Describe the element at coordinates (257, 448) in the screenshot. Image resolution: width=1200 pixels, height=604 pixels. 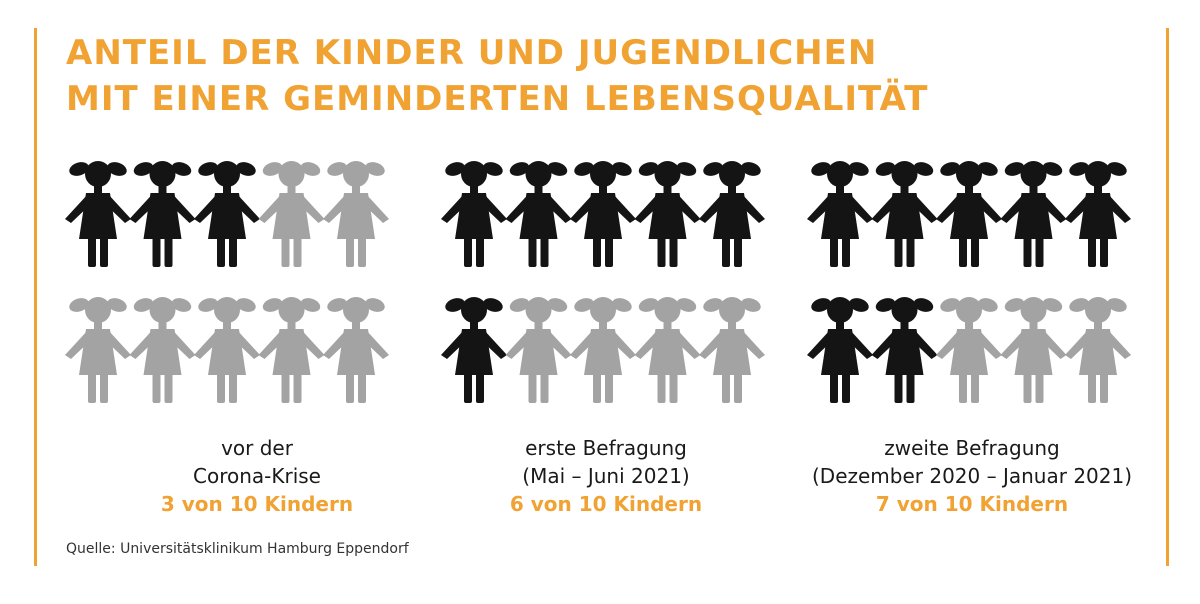
I see `group-1-label-line-1: vor der` at that location.